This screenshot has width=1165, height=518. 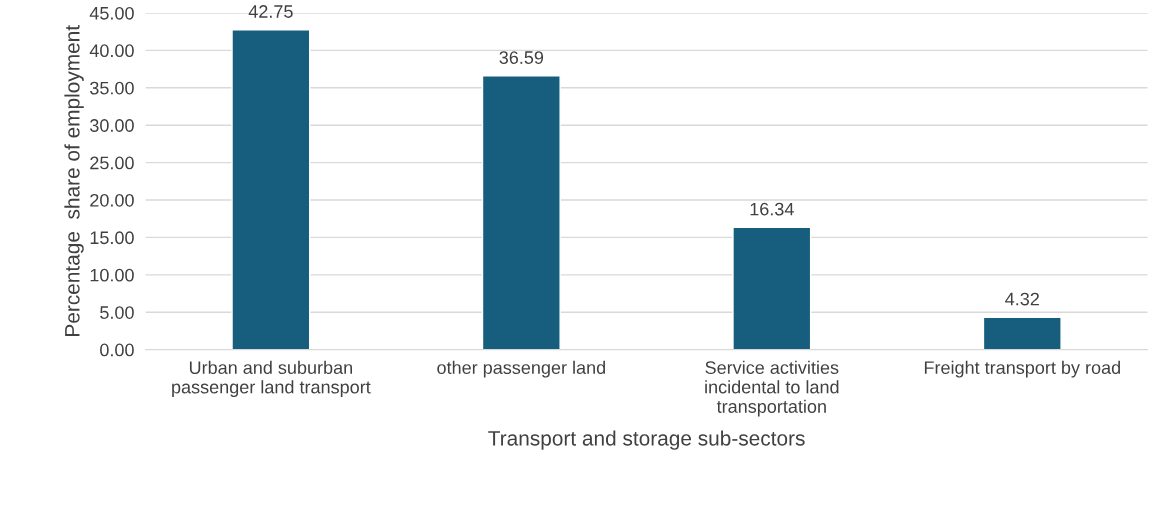 What do you see at coordinates (112, 200) in the screenshot?
I see `y-tick-label: 20.00` at bounding box center [112, 200].